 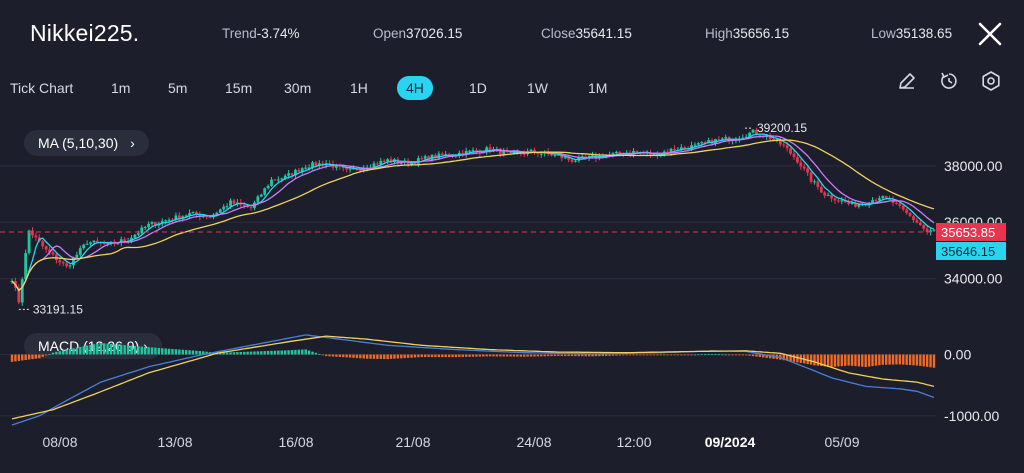 What do you see at coordinates (990, 34) in the screenshot?
I see `close-icon` at bounding box center [990, 34].